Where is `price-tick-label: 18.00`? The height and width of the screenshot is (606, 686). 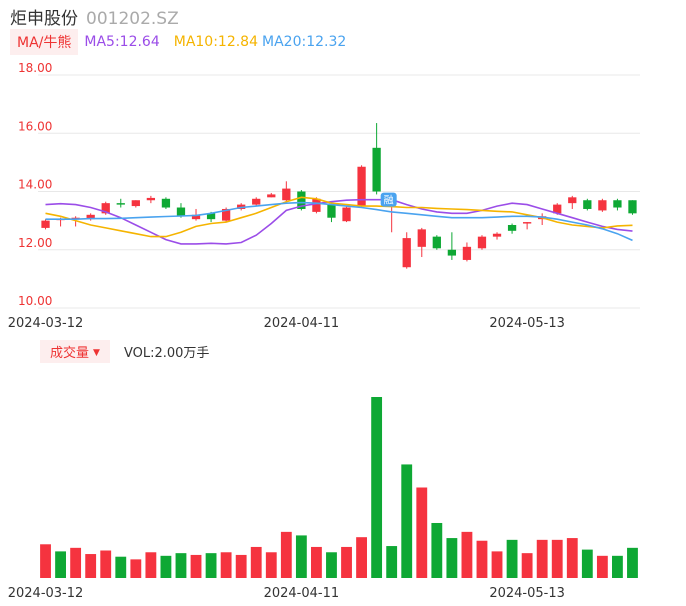 price-tick-label: 18.00 is located at coordinates (35, 68).